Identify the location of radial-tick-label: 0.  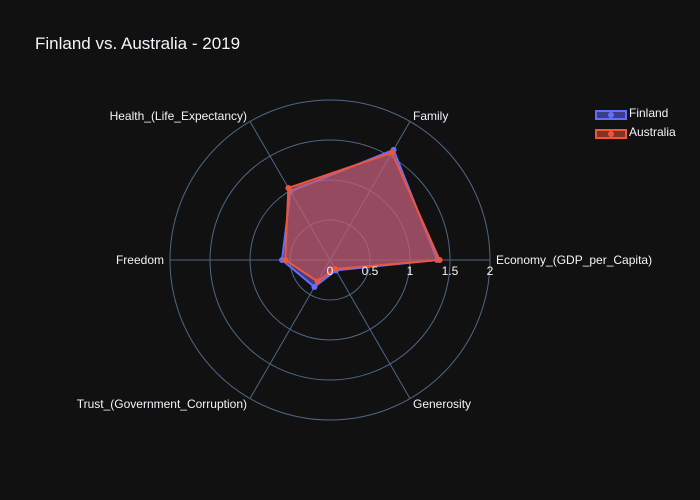
(330, 271).